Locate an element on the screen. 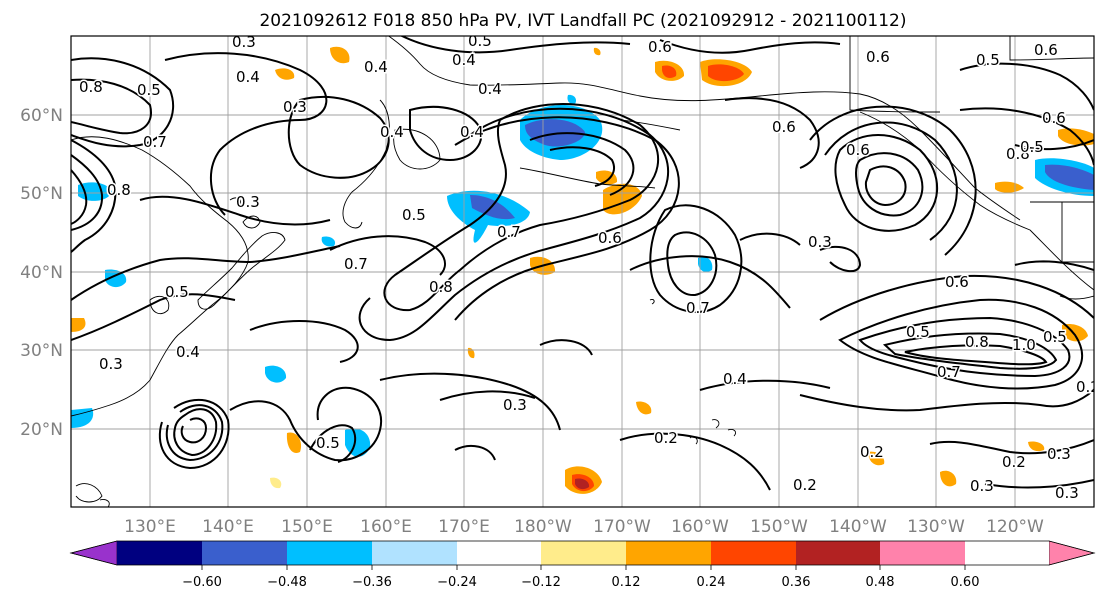  contour-label: 1.0 is located at coordinates (1024, 345).